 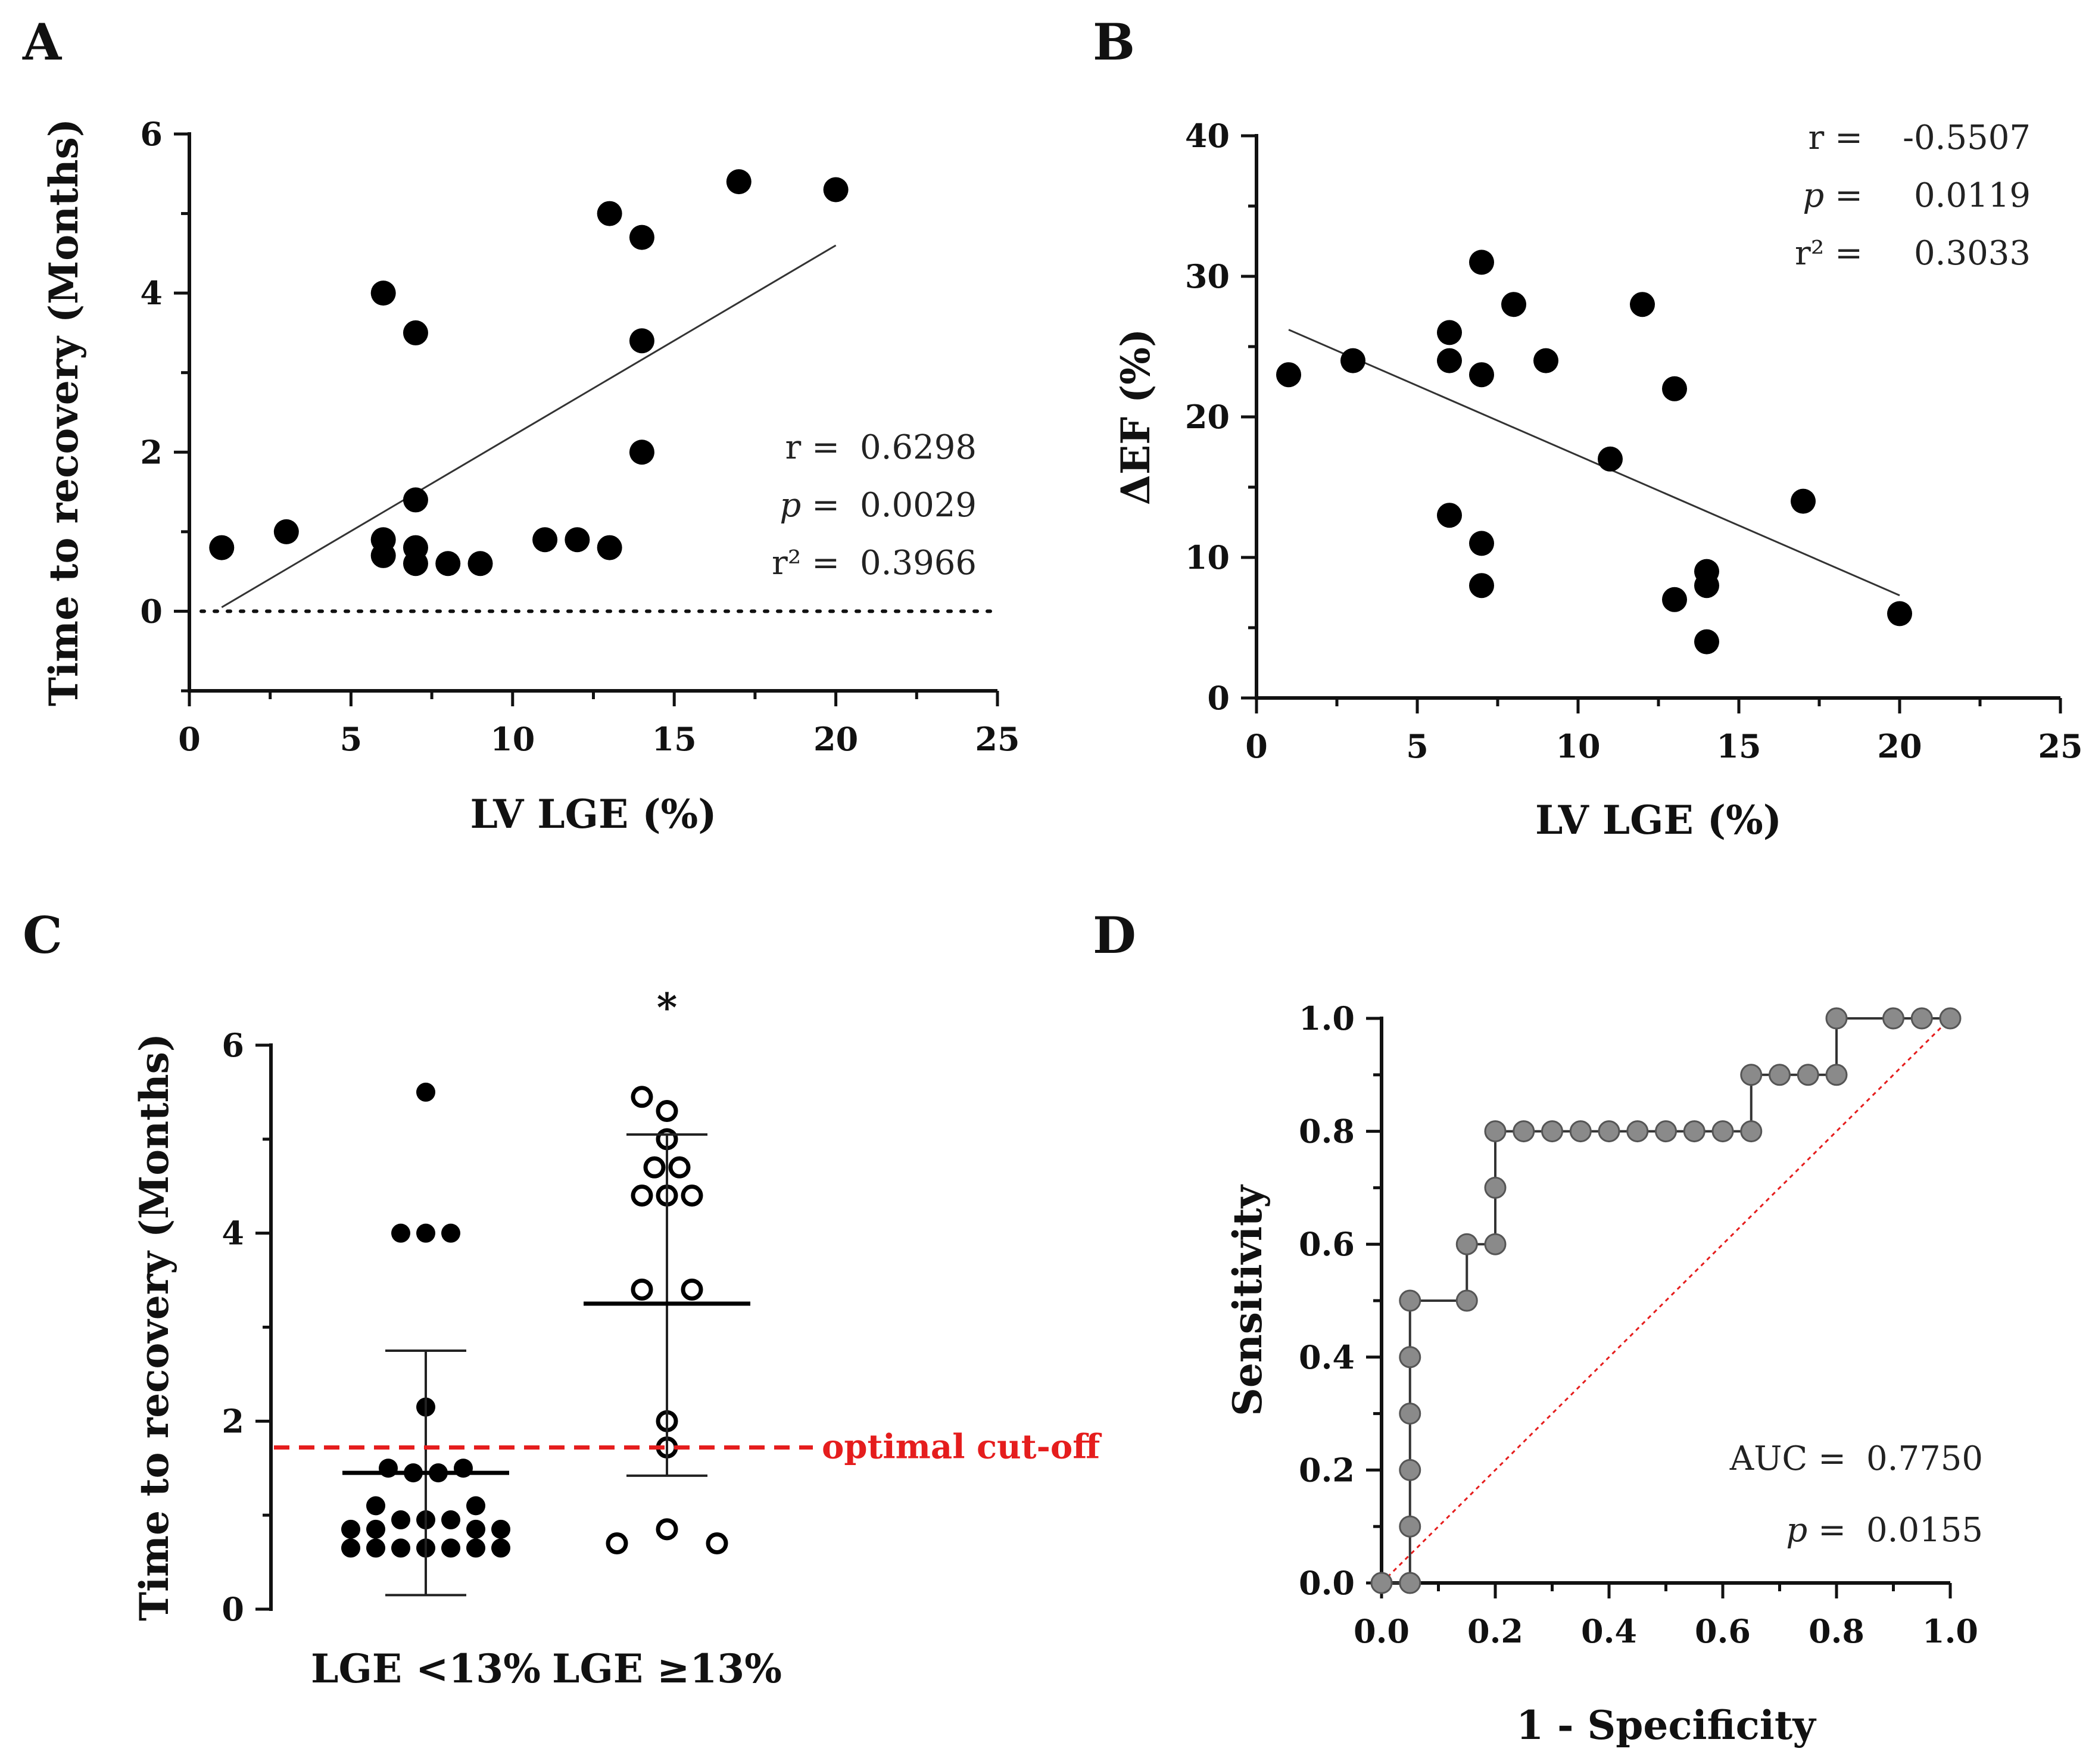 I want to click on x-tick-label: 1.0, so click(x=1950, y=1631).